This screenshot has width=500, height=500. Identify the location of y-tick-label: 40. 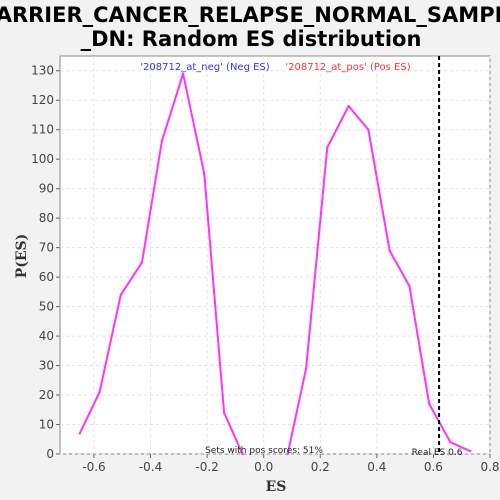
(46, 336).